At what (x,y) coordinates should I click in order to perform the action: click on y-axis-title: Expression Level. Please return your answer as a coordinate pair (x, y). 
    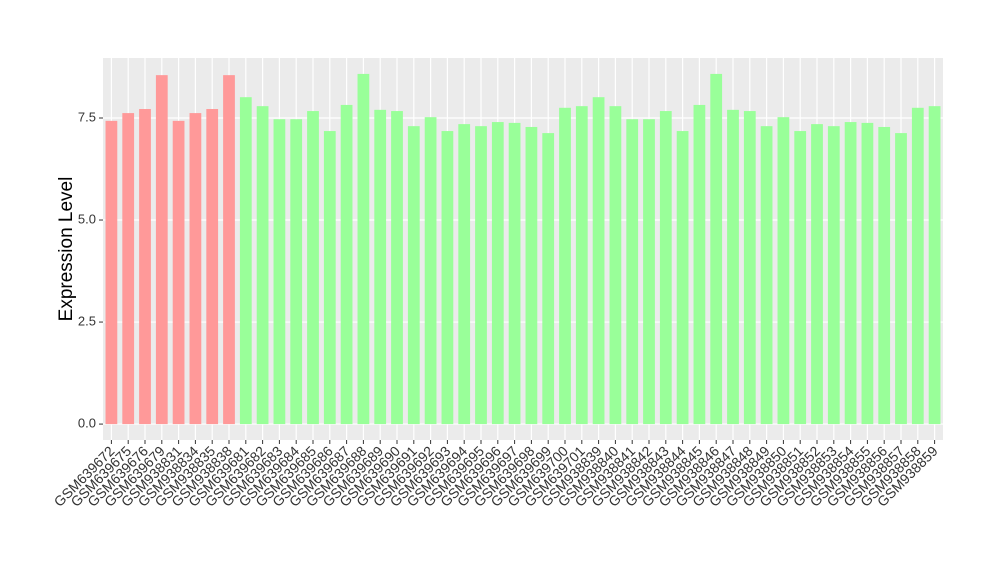
    Looking at the image, I should click on (66, 249).